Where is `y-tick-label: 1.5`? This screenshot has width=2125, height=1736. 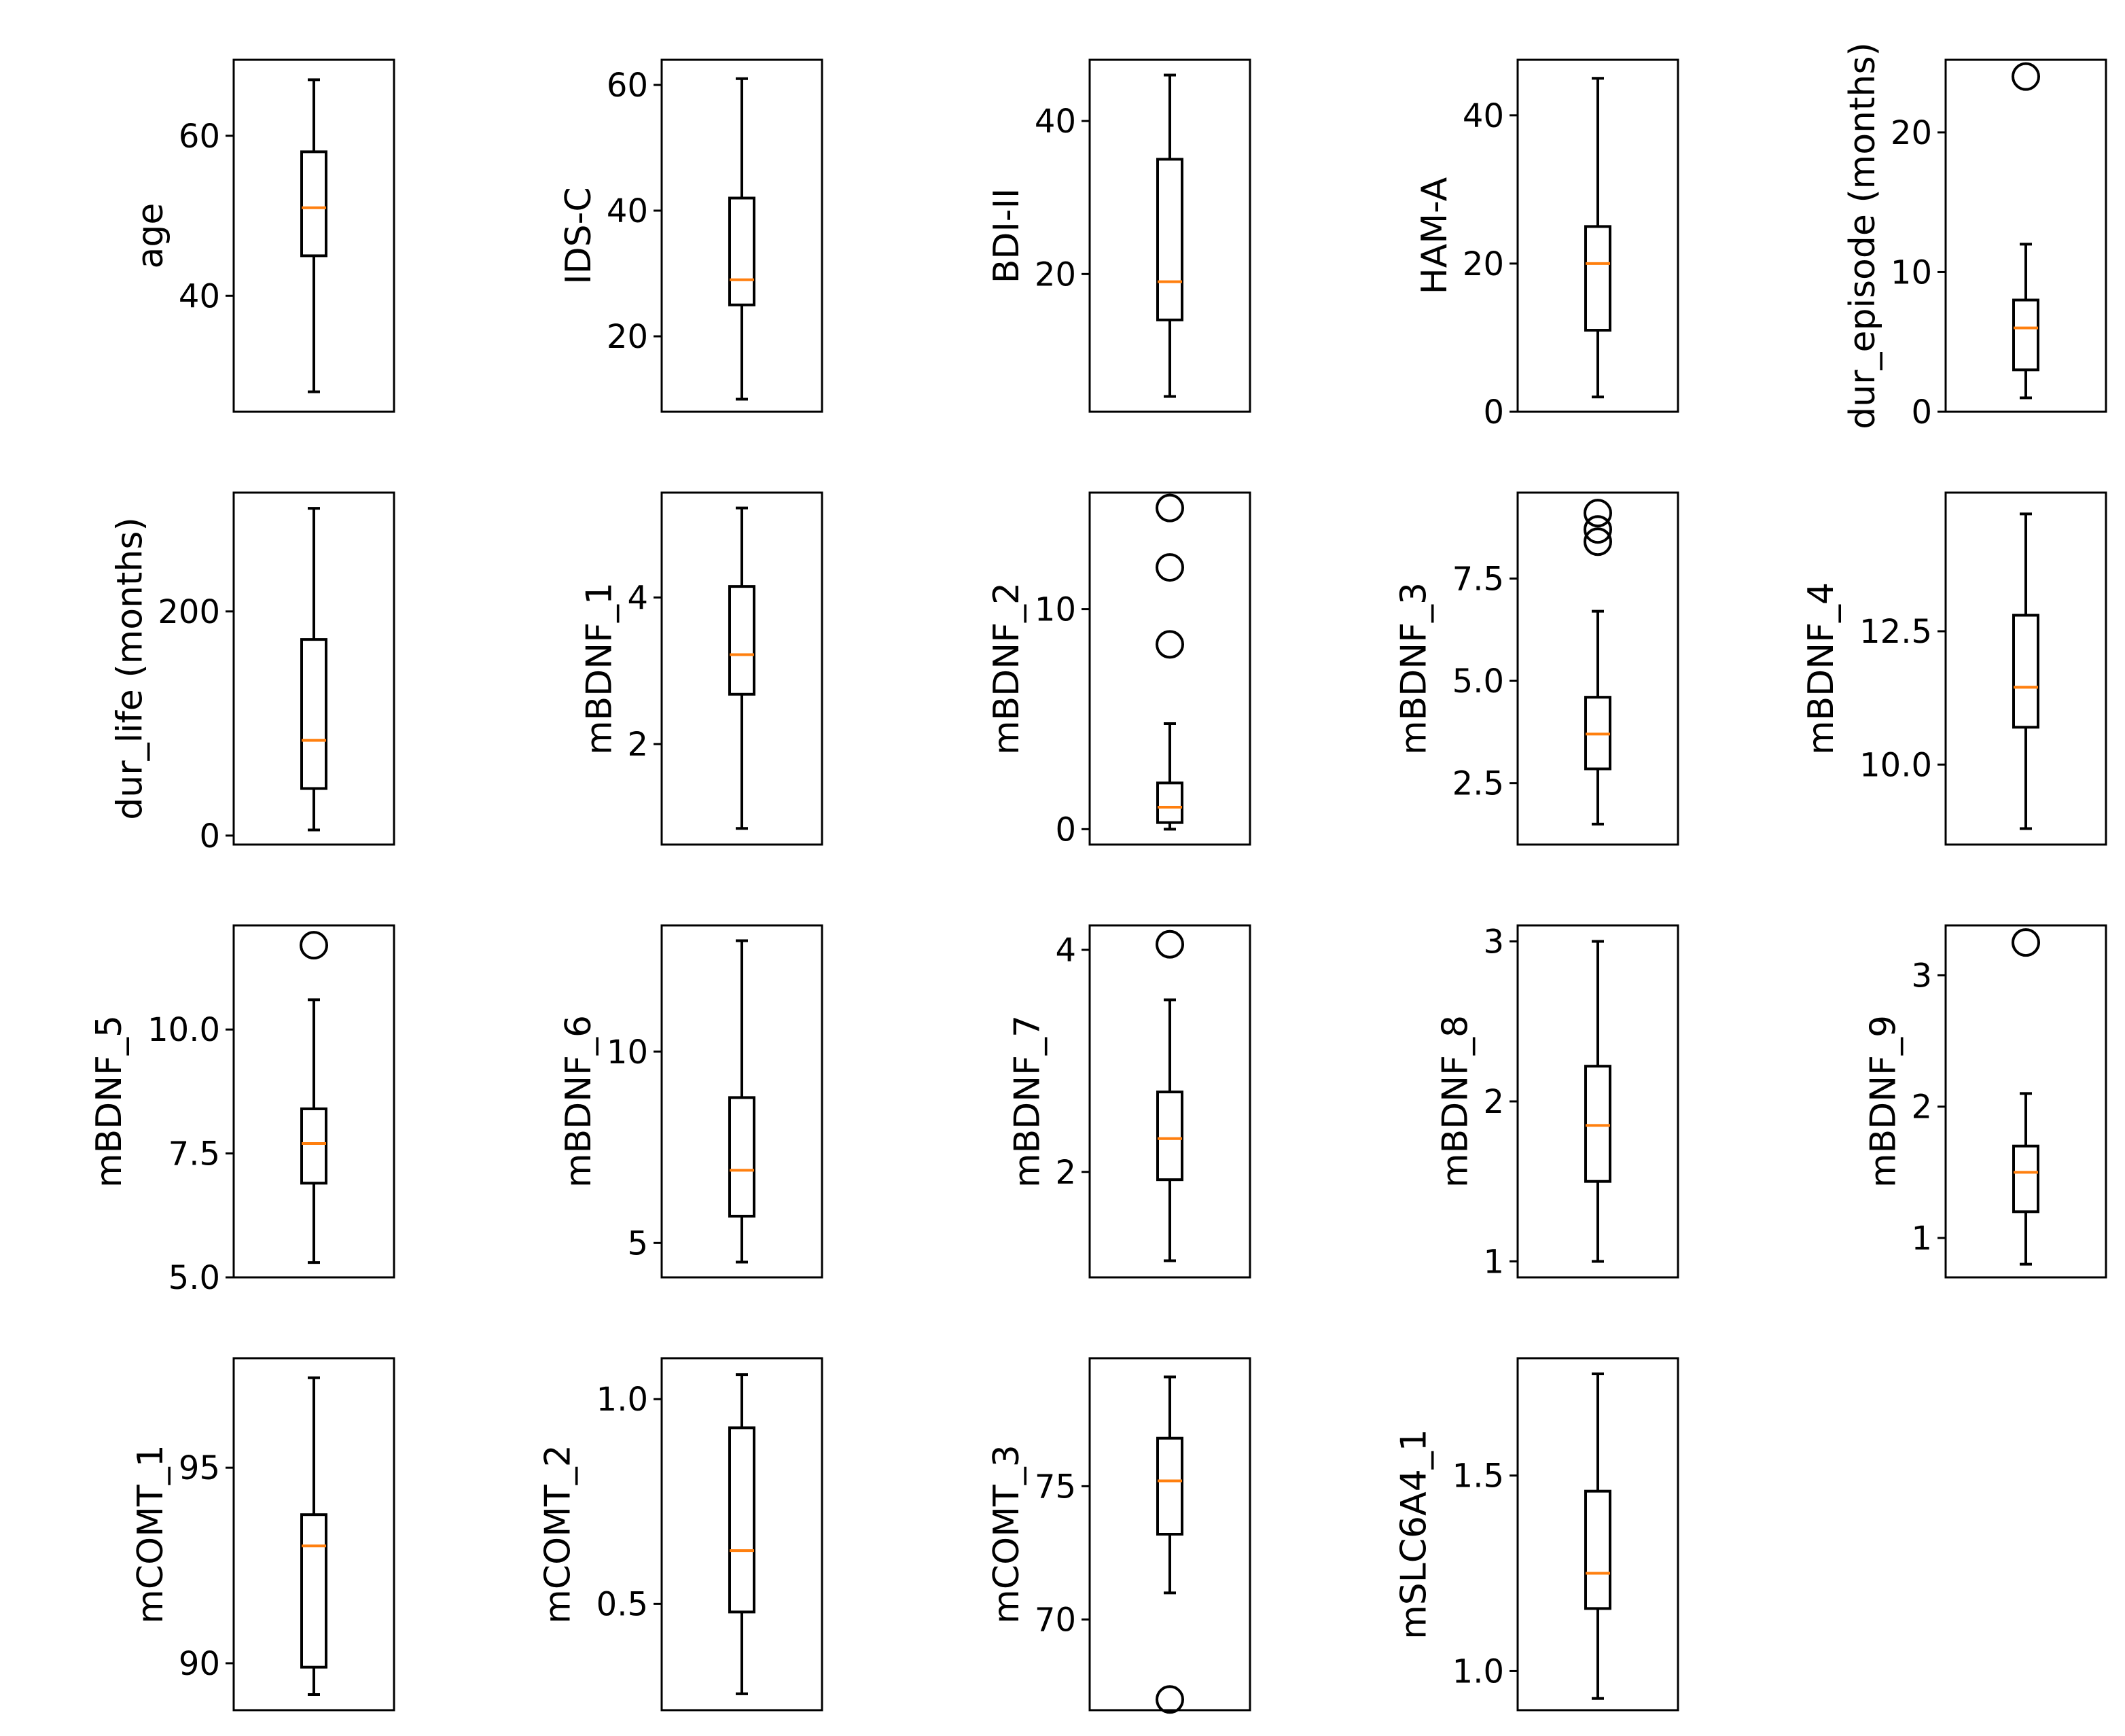 y-tick-label: 1.5 is located at coordinates (1478, 1476).